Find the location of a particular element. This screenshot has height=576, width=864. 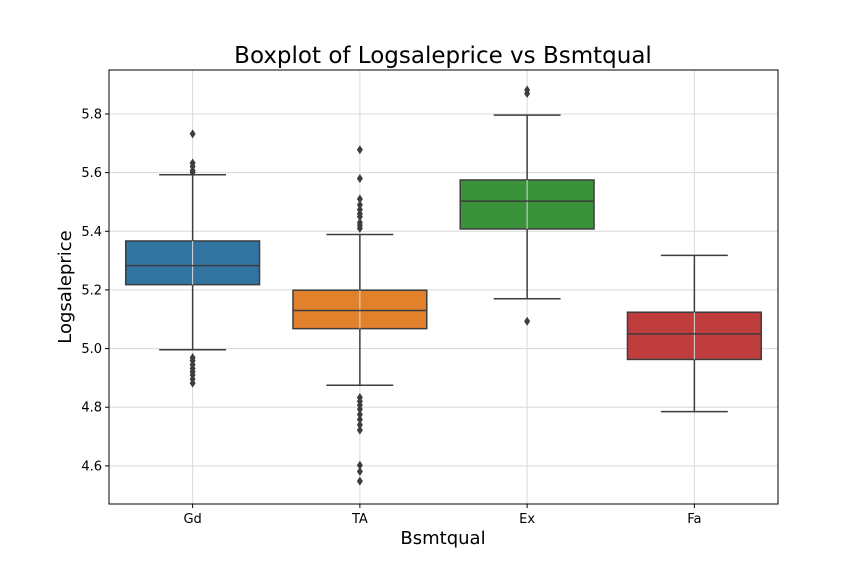

x-tick-label: Fa is located at coordinates (694, 519).